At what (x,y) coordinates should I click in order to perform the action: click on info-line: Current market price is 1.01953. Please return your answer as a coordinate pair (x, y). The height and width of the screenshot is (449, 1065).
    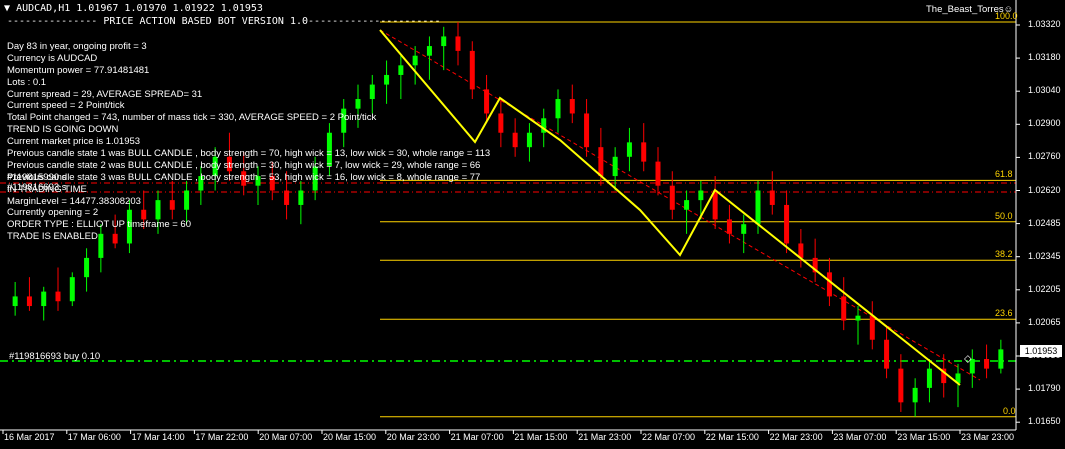
    Looking at the image, I should click on (74, 142).